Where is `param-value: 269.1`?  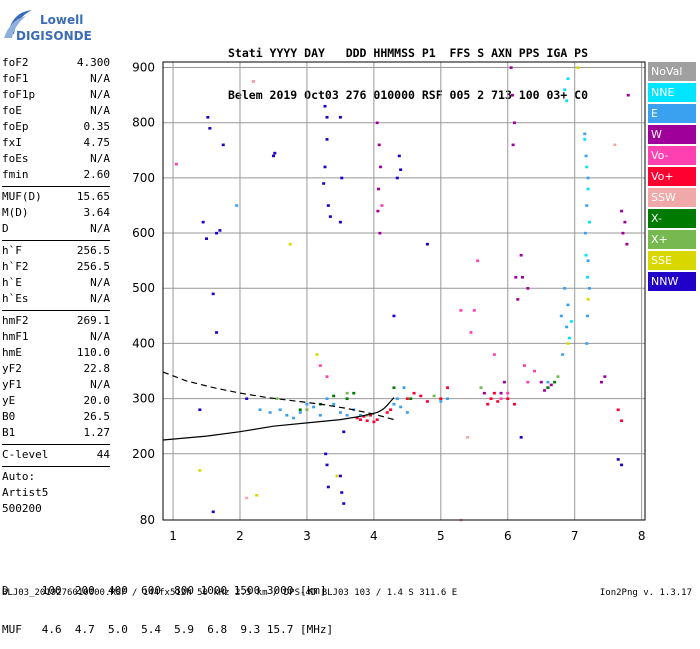 param-value: 269.1 is located at coordinates (93, 320).